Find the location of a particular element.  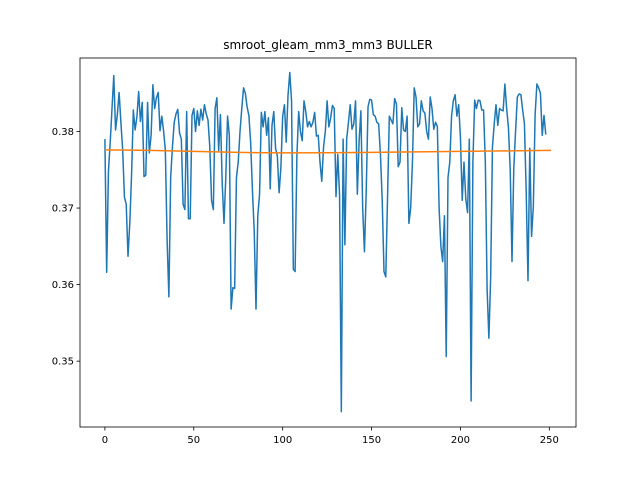

chart-title: smroot_gleam_mm3_mm3 BULLER is located at coordinates (328, 45).